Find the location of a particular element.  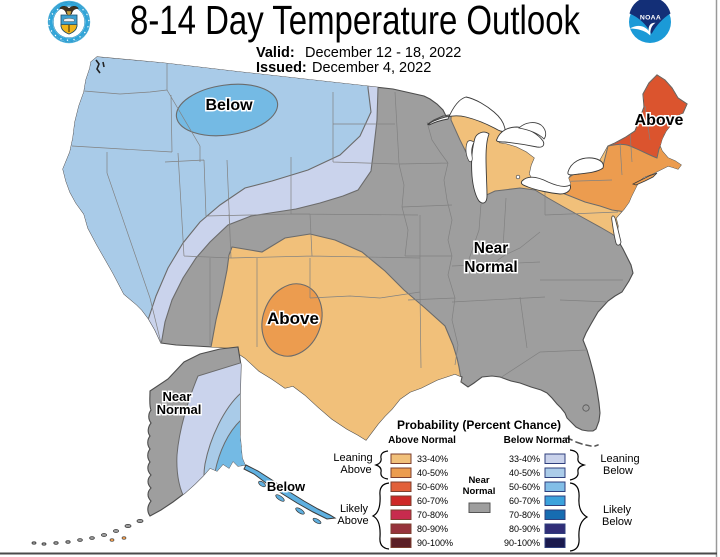

svg-text: Issued: is located at coordinates (281, 68).